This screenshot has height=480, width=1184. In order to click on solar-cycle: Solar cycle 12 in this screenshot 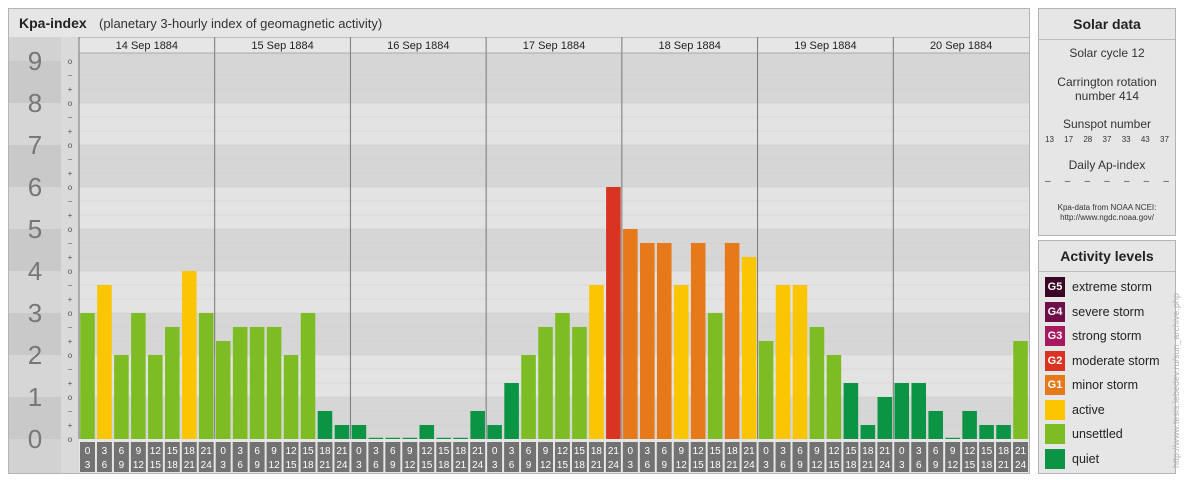, I will do `click(1107, 53)`.